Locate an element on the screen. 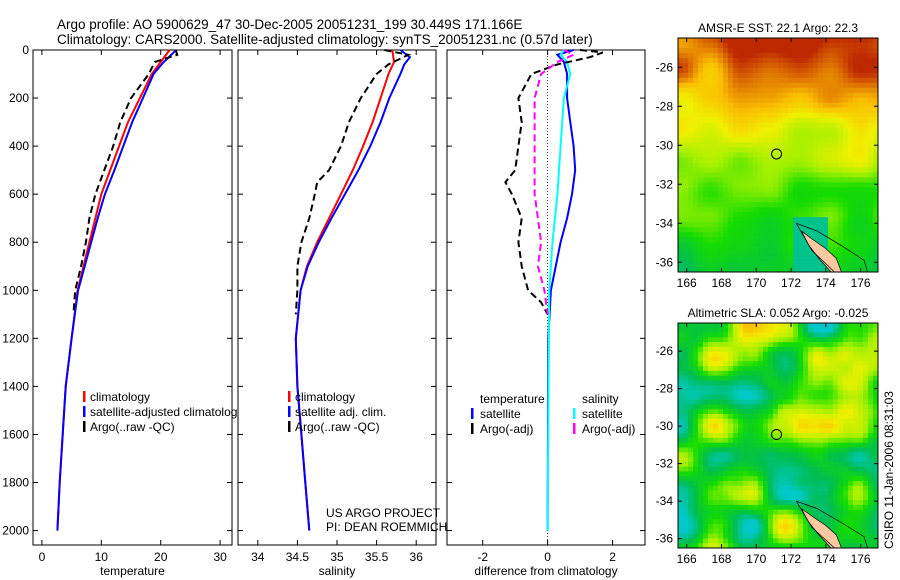 This screenshot has width=900, height=580. x-tick-label: 34.5 is located at coordinates (298, 557).